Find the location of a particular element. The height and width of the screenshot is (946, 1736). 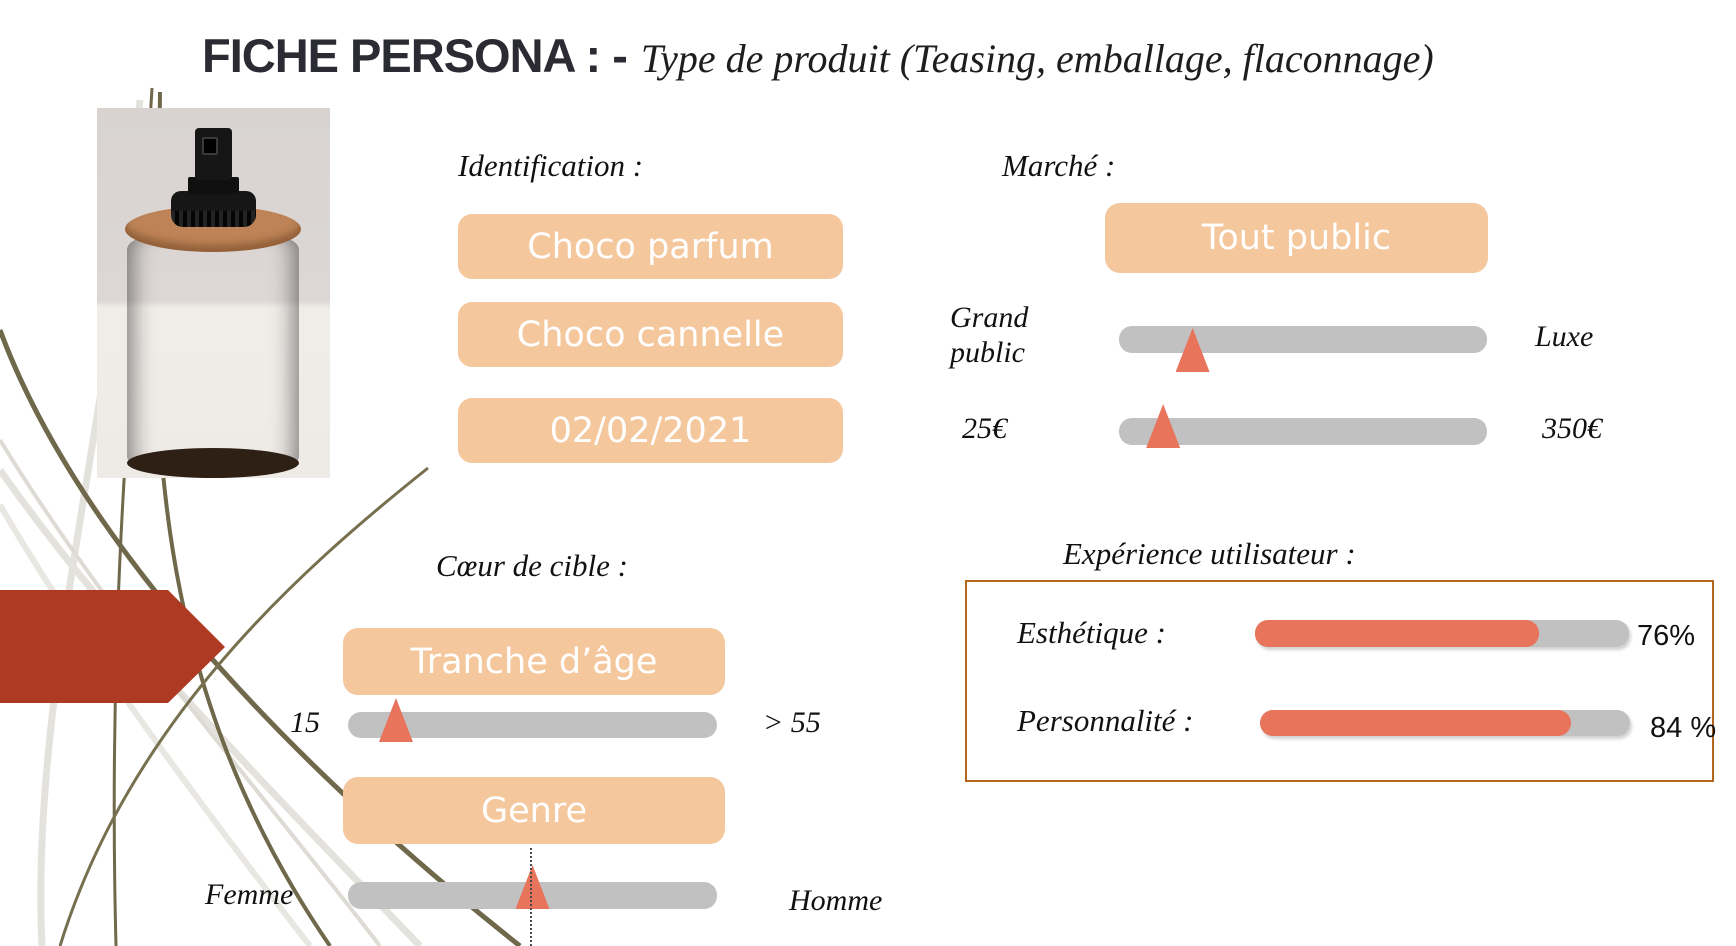

genre-center-guideline is located at coordinates (531, 897).